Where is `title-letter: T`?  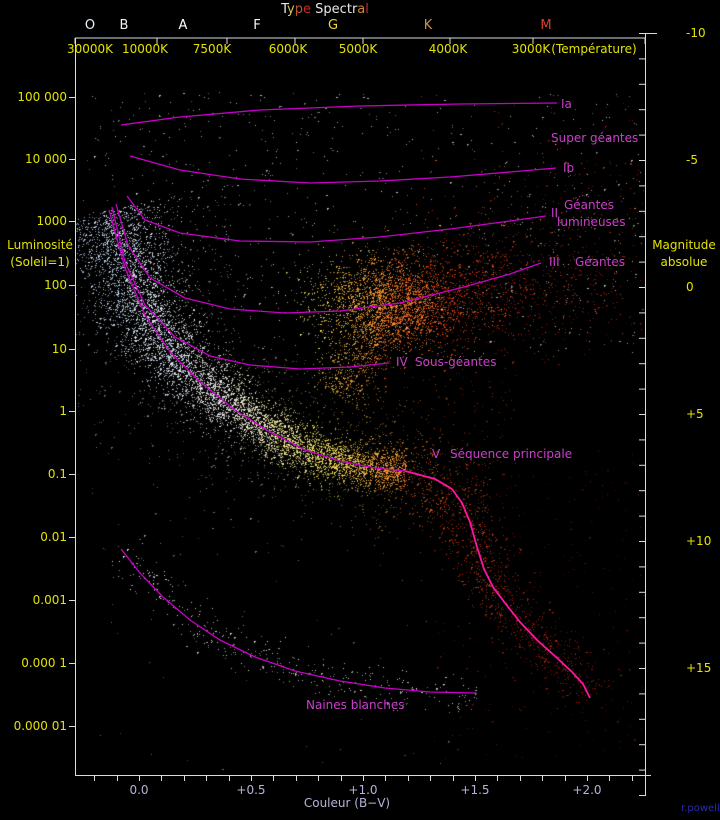 title-letter: T is located at coordinates (284, 9).